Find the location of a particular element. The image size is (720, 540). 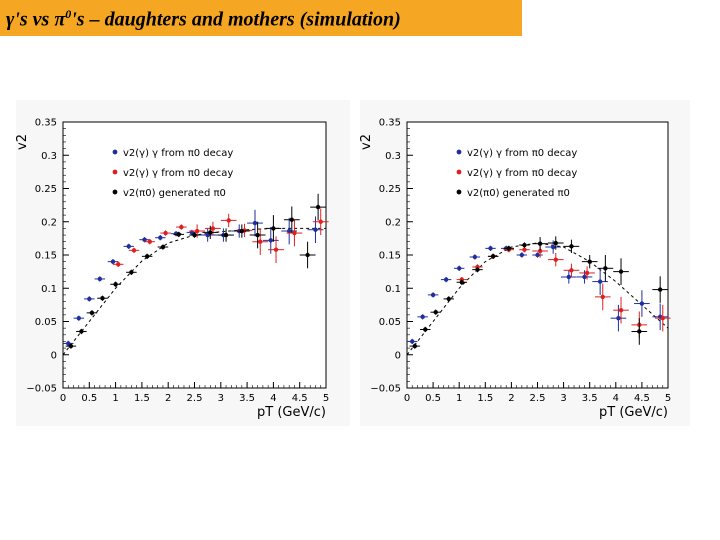

y-tick-label: 0.25 is located at coordinates (46, 189).